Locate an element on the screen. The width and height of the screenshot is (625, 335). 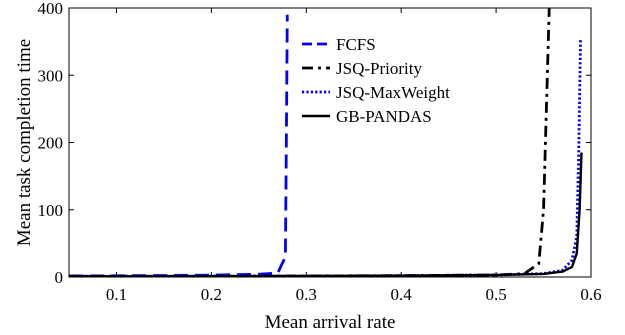
x-tick-label: 0.2 is located at coordinates (211, 294).